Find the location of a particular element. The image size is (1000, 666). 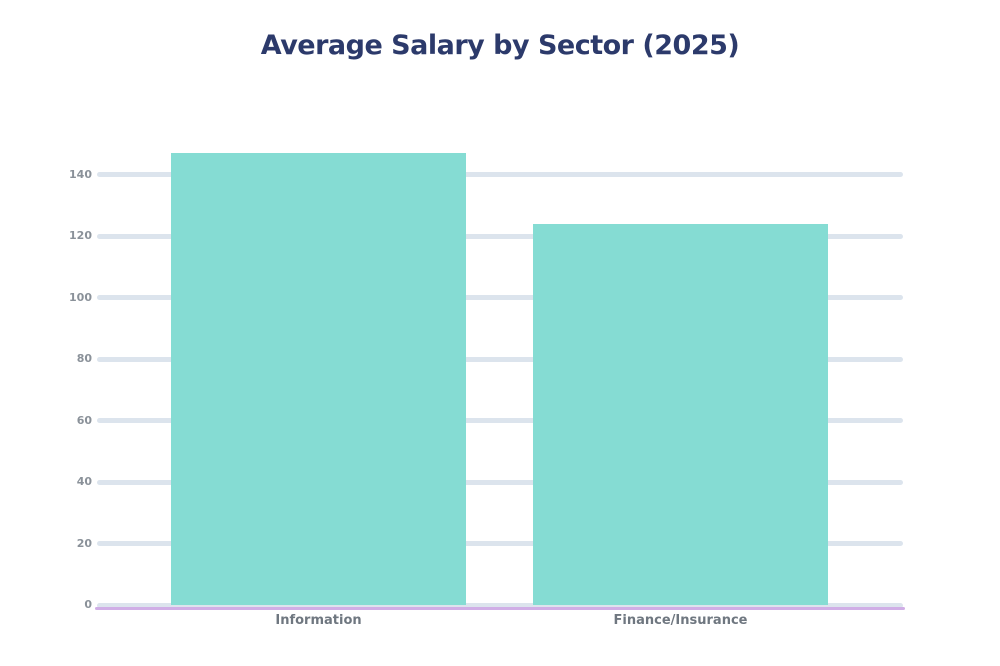

chart-title: Average Salary by Sector (2025) is located at coordinates (500, 45).